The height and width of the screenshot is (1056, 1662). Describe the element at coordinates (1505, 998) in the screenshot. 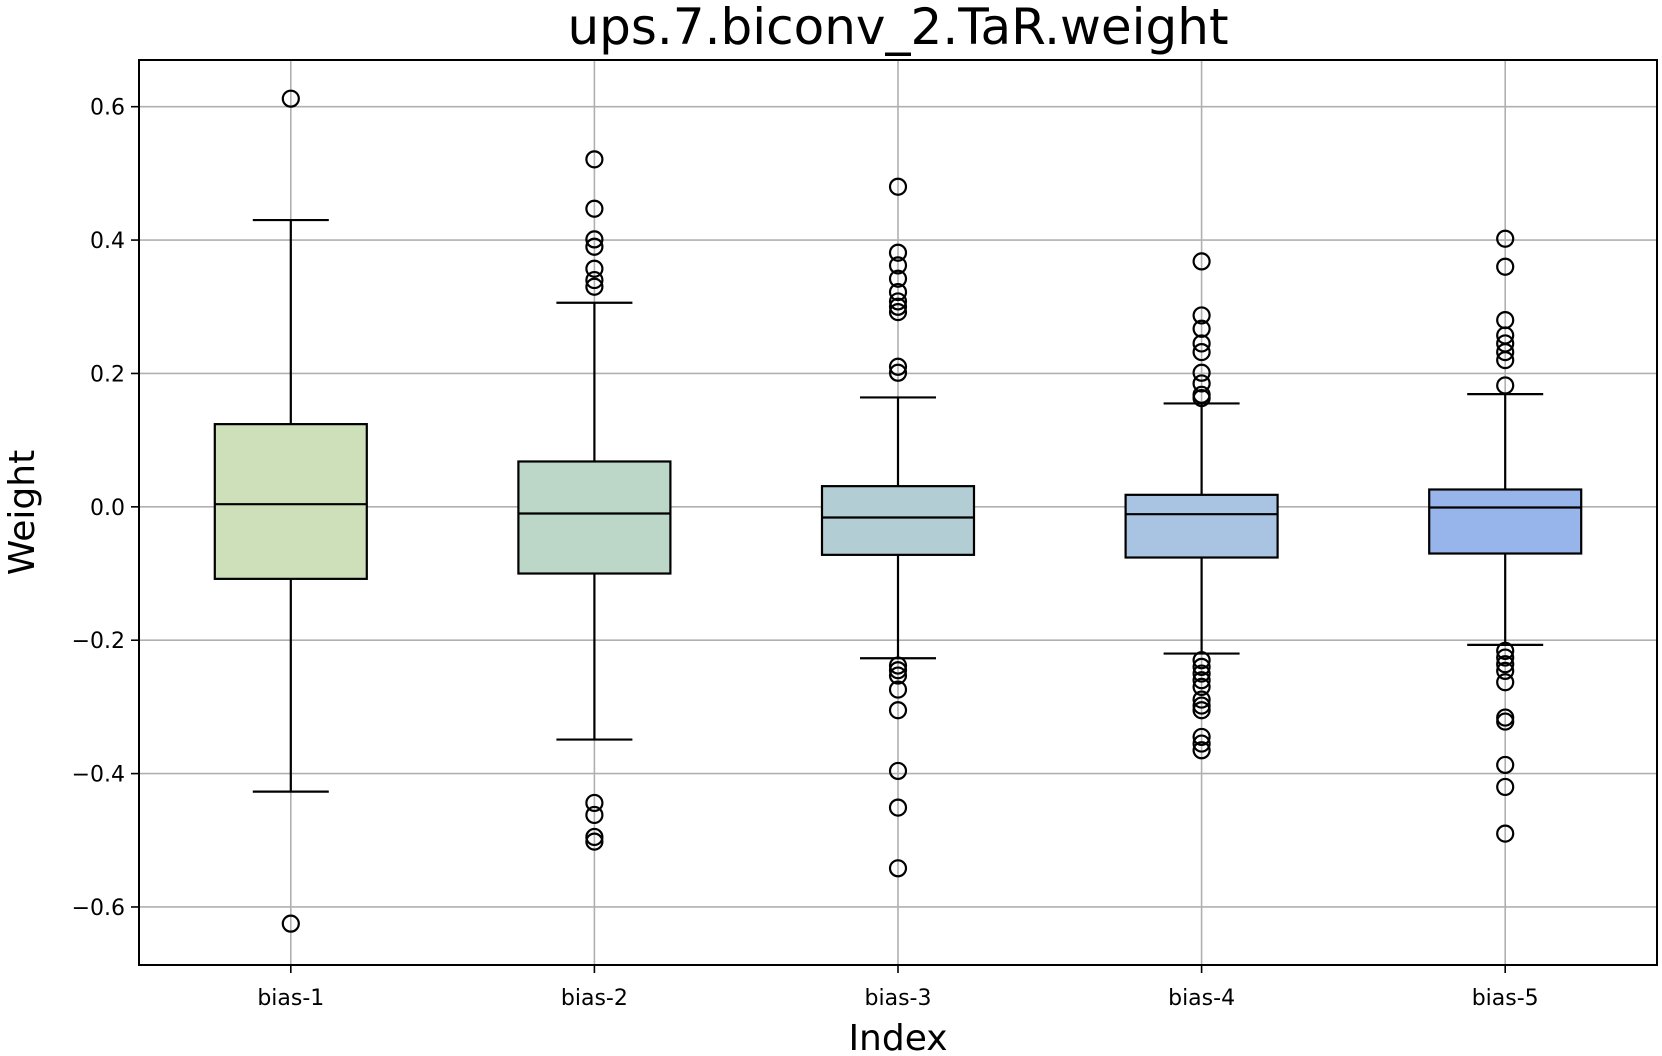

I see `x-tick-label: bias-5` at that location.